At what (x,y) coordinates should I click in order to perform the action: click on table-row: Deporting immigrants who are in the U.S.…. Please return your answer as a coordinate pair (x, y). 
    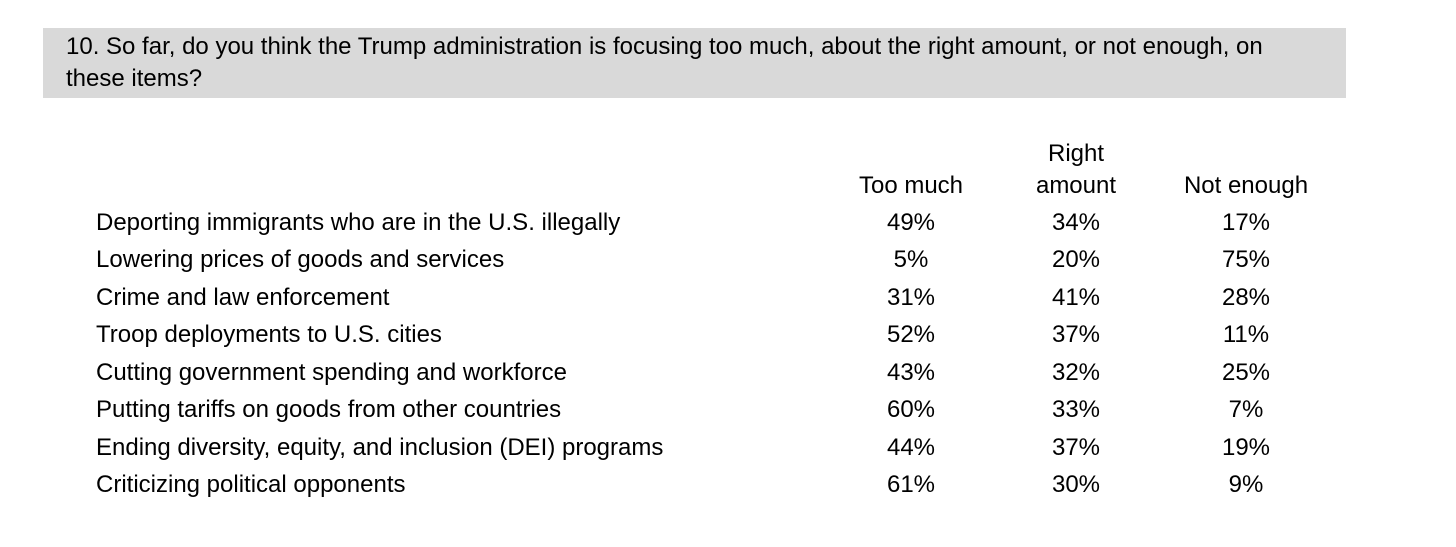
    Looking at the image, I should click on (711, 223).